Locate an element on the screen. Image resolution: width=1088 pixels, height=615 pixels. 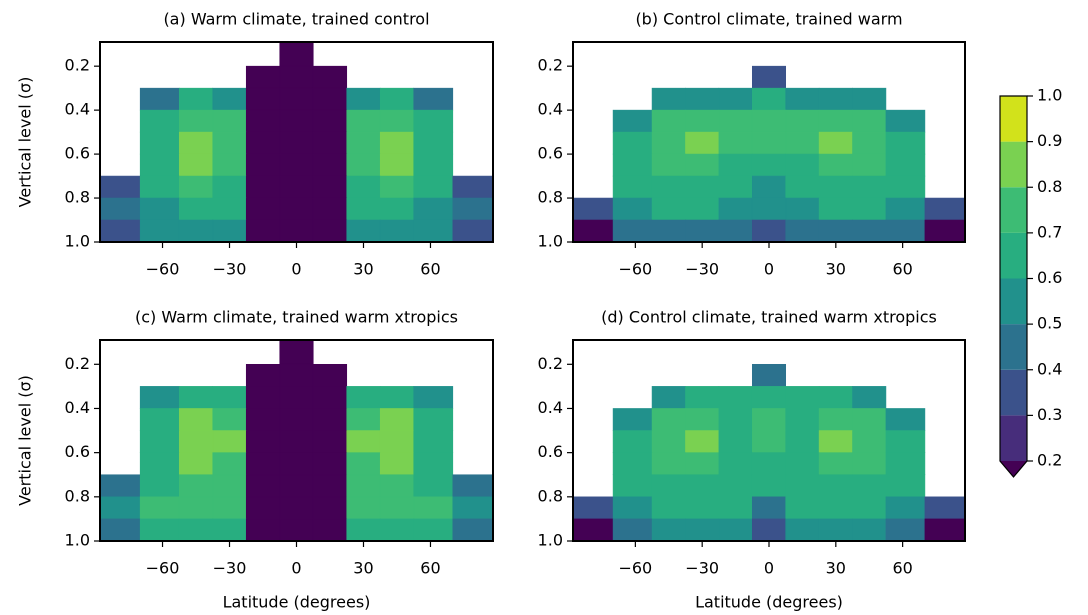
x-axis-label: Latitude (degrees) is located at coordinates (769, 602).